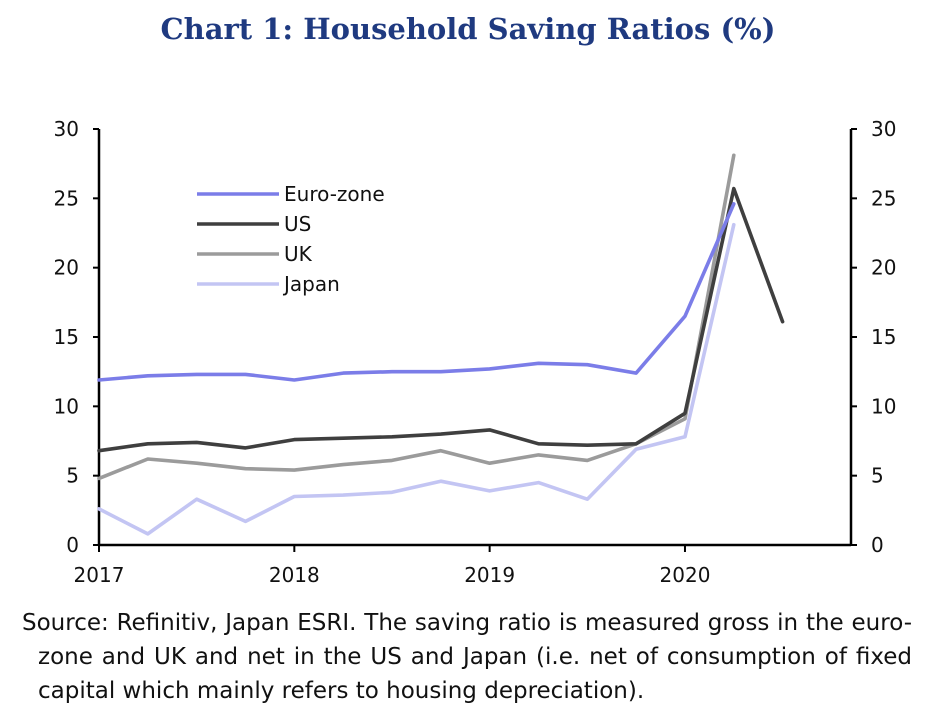  Describe the element at coordinates (311, 284) in the screenshot. I see `legend-label-japan: Japan` at that location.